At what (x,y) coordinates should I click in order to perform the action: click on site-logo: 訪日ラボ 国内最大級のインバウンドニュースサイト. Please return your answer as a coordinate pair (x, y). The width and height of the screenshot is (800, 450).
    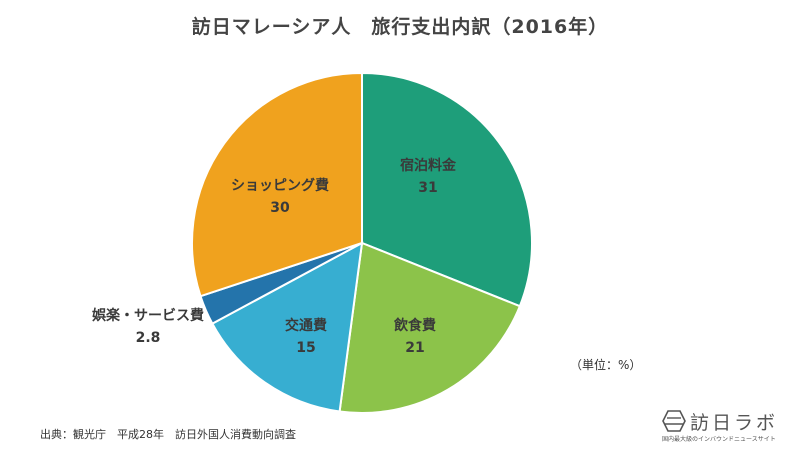
    Looking at the image, I should click on (727, 428).